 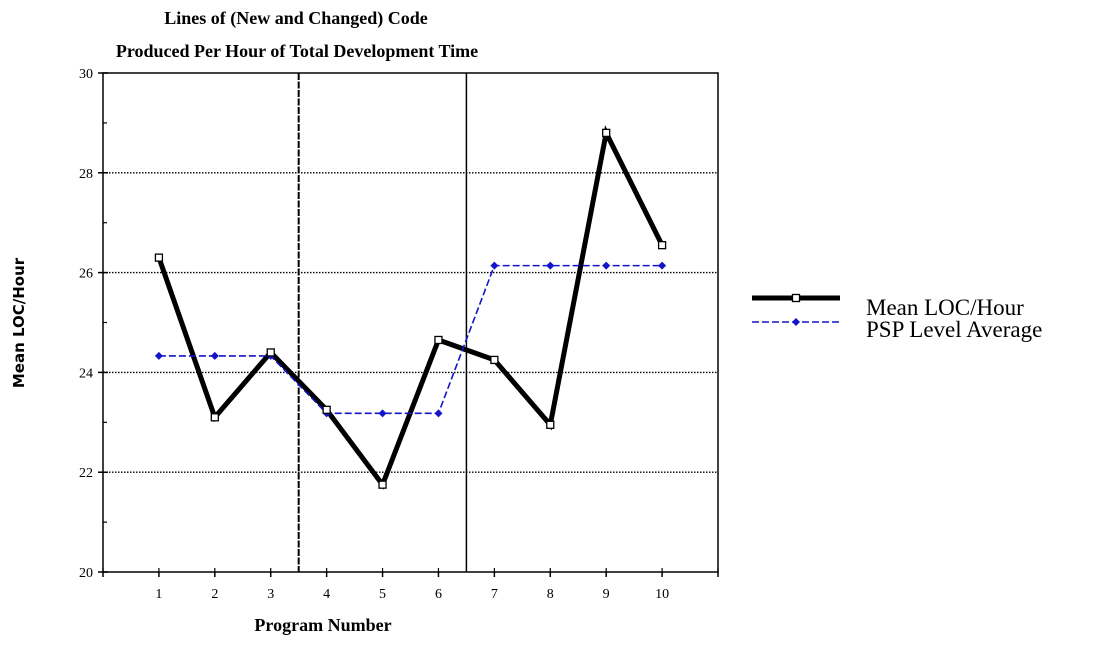 I want to click on x-tick-label: 9, so click(x=606, y=594).